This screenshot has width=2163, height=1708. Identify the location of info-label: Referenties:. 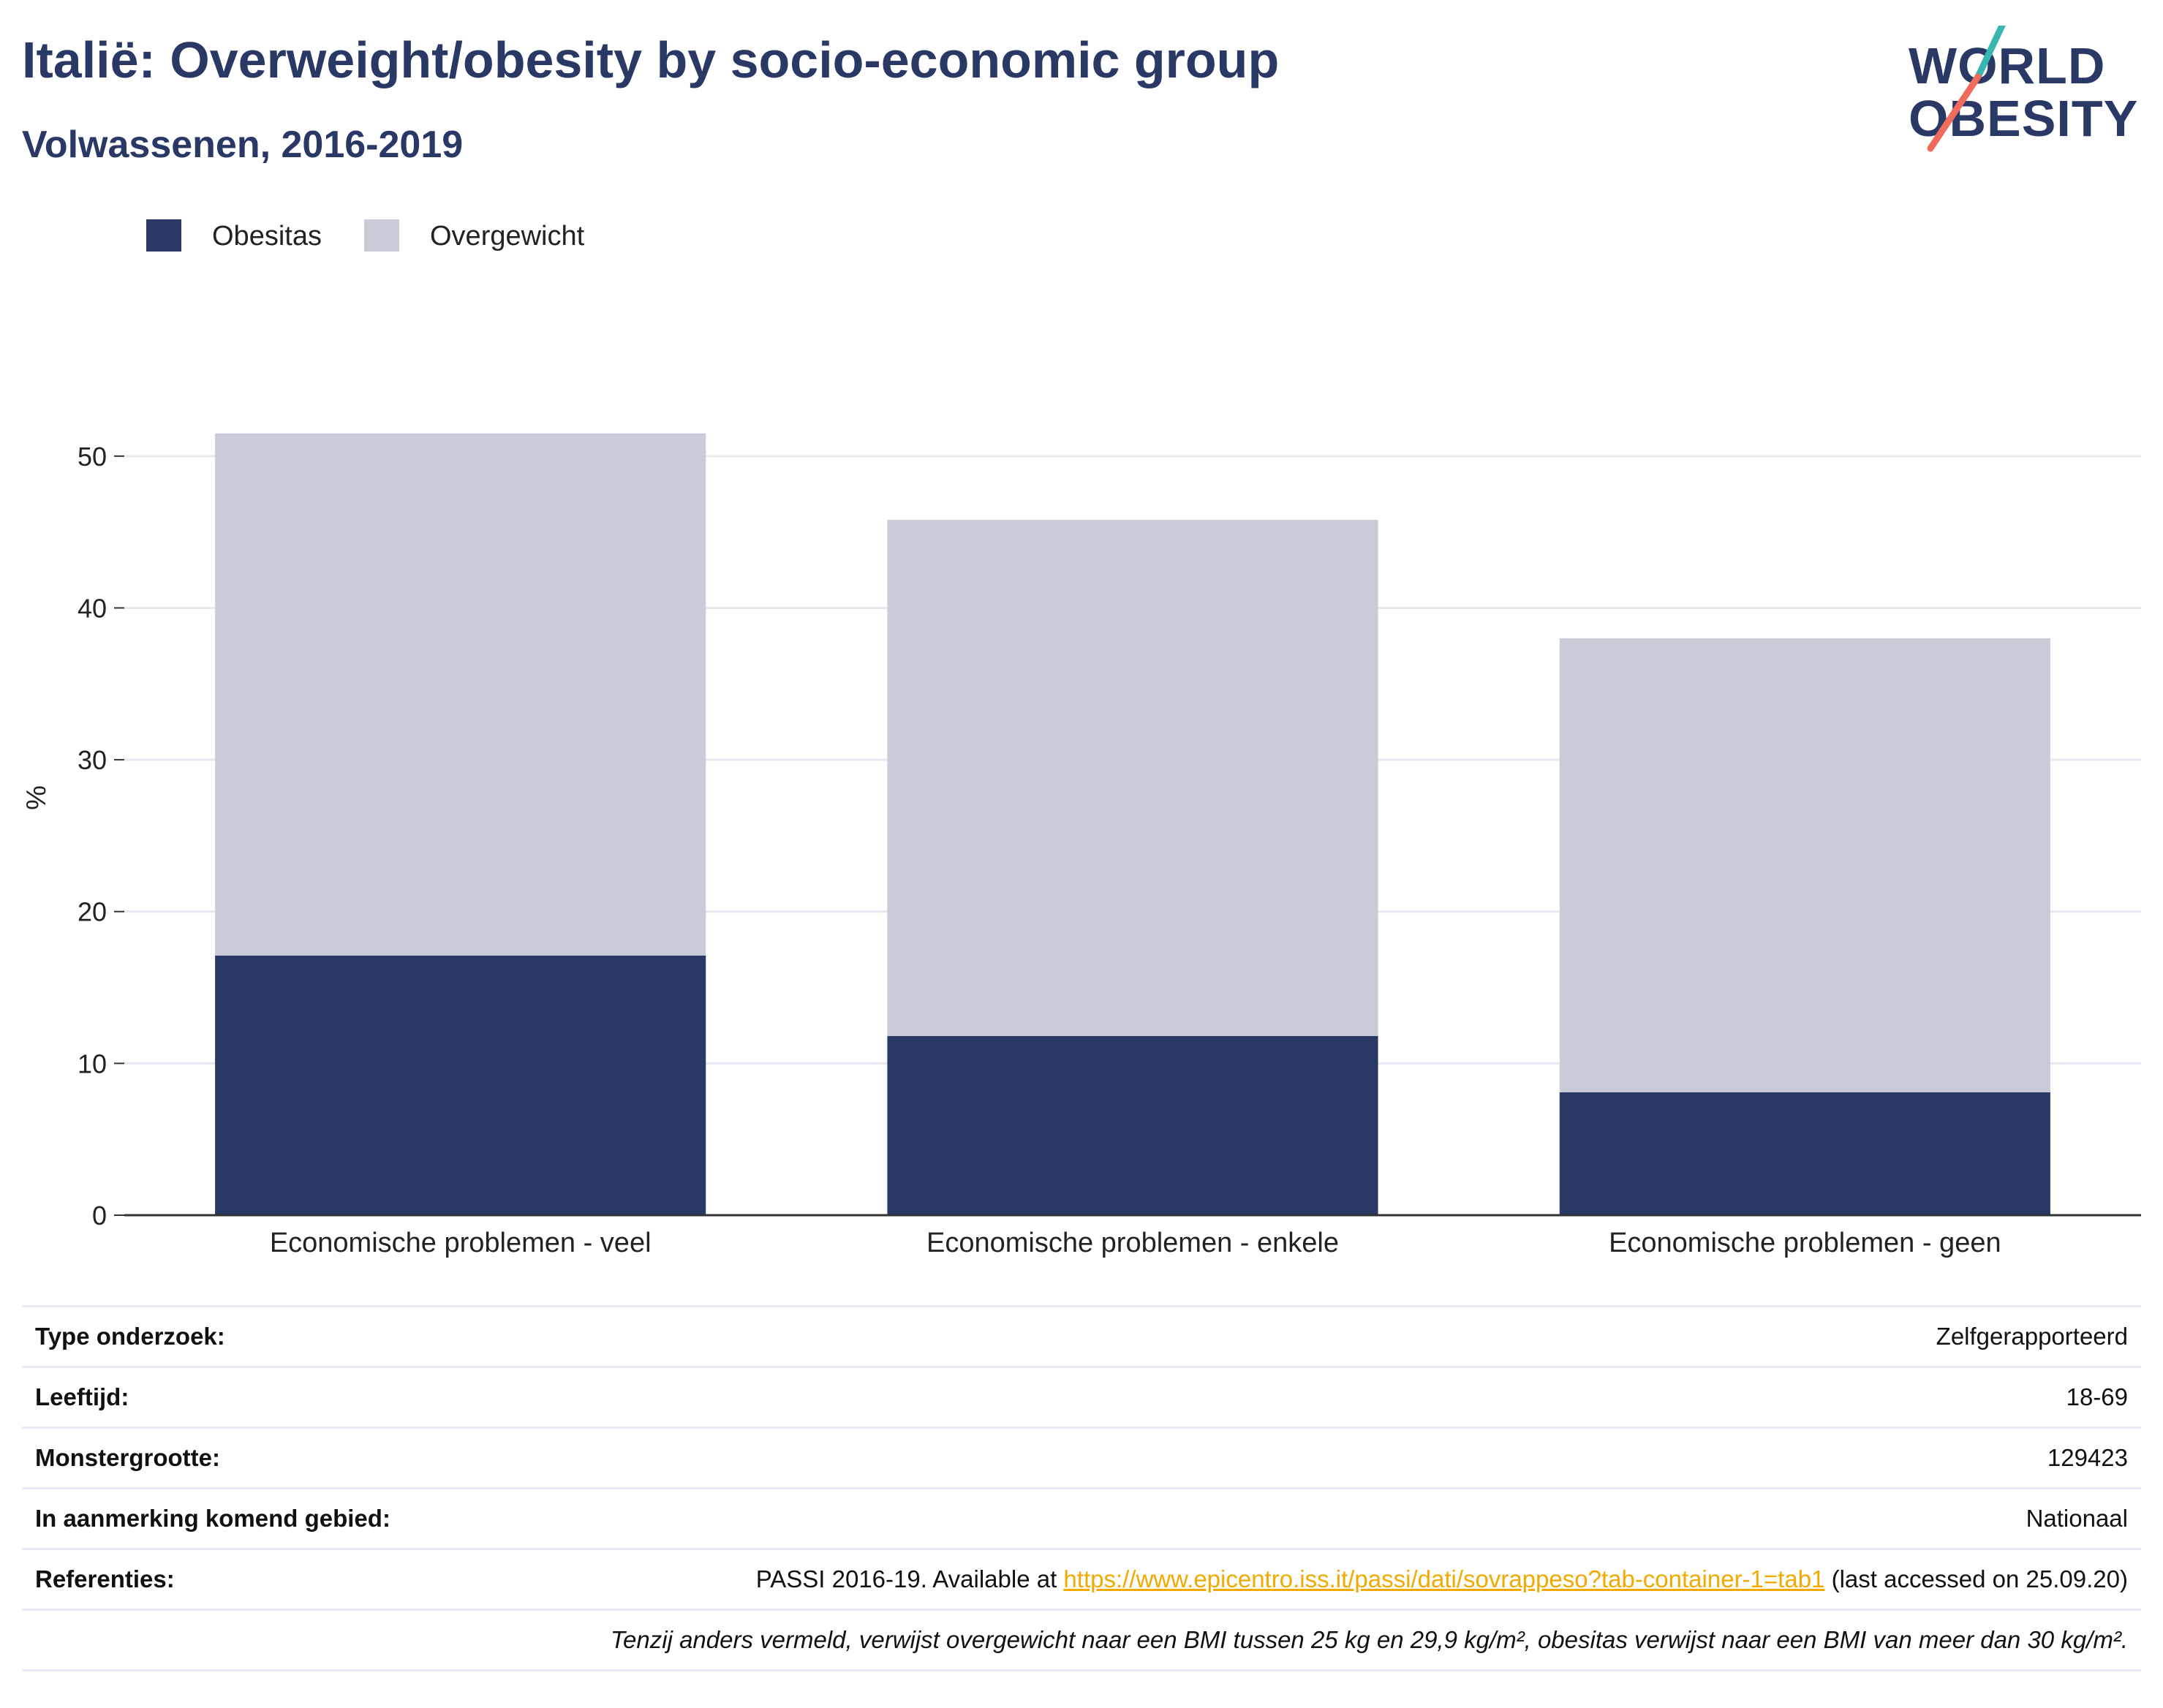
(232, 1579).